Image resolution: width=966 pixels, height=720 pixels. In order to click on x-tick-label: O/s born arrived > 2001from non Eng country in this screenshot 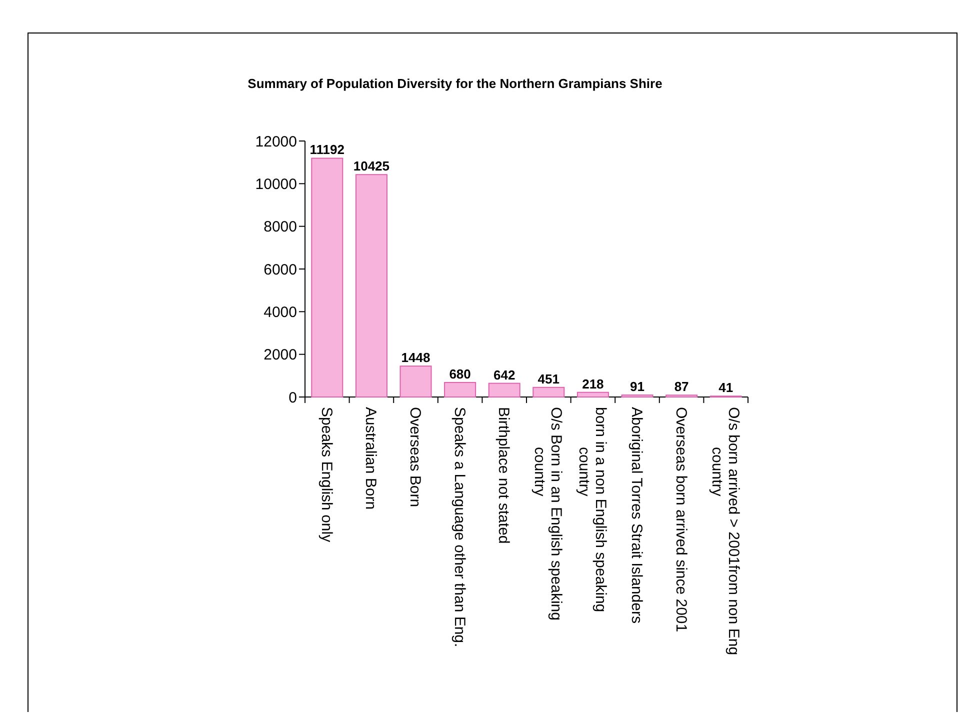, I will do `click(725, 531)`.